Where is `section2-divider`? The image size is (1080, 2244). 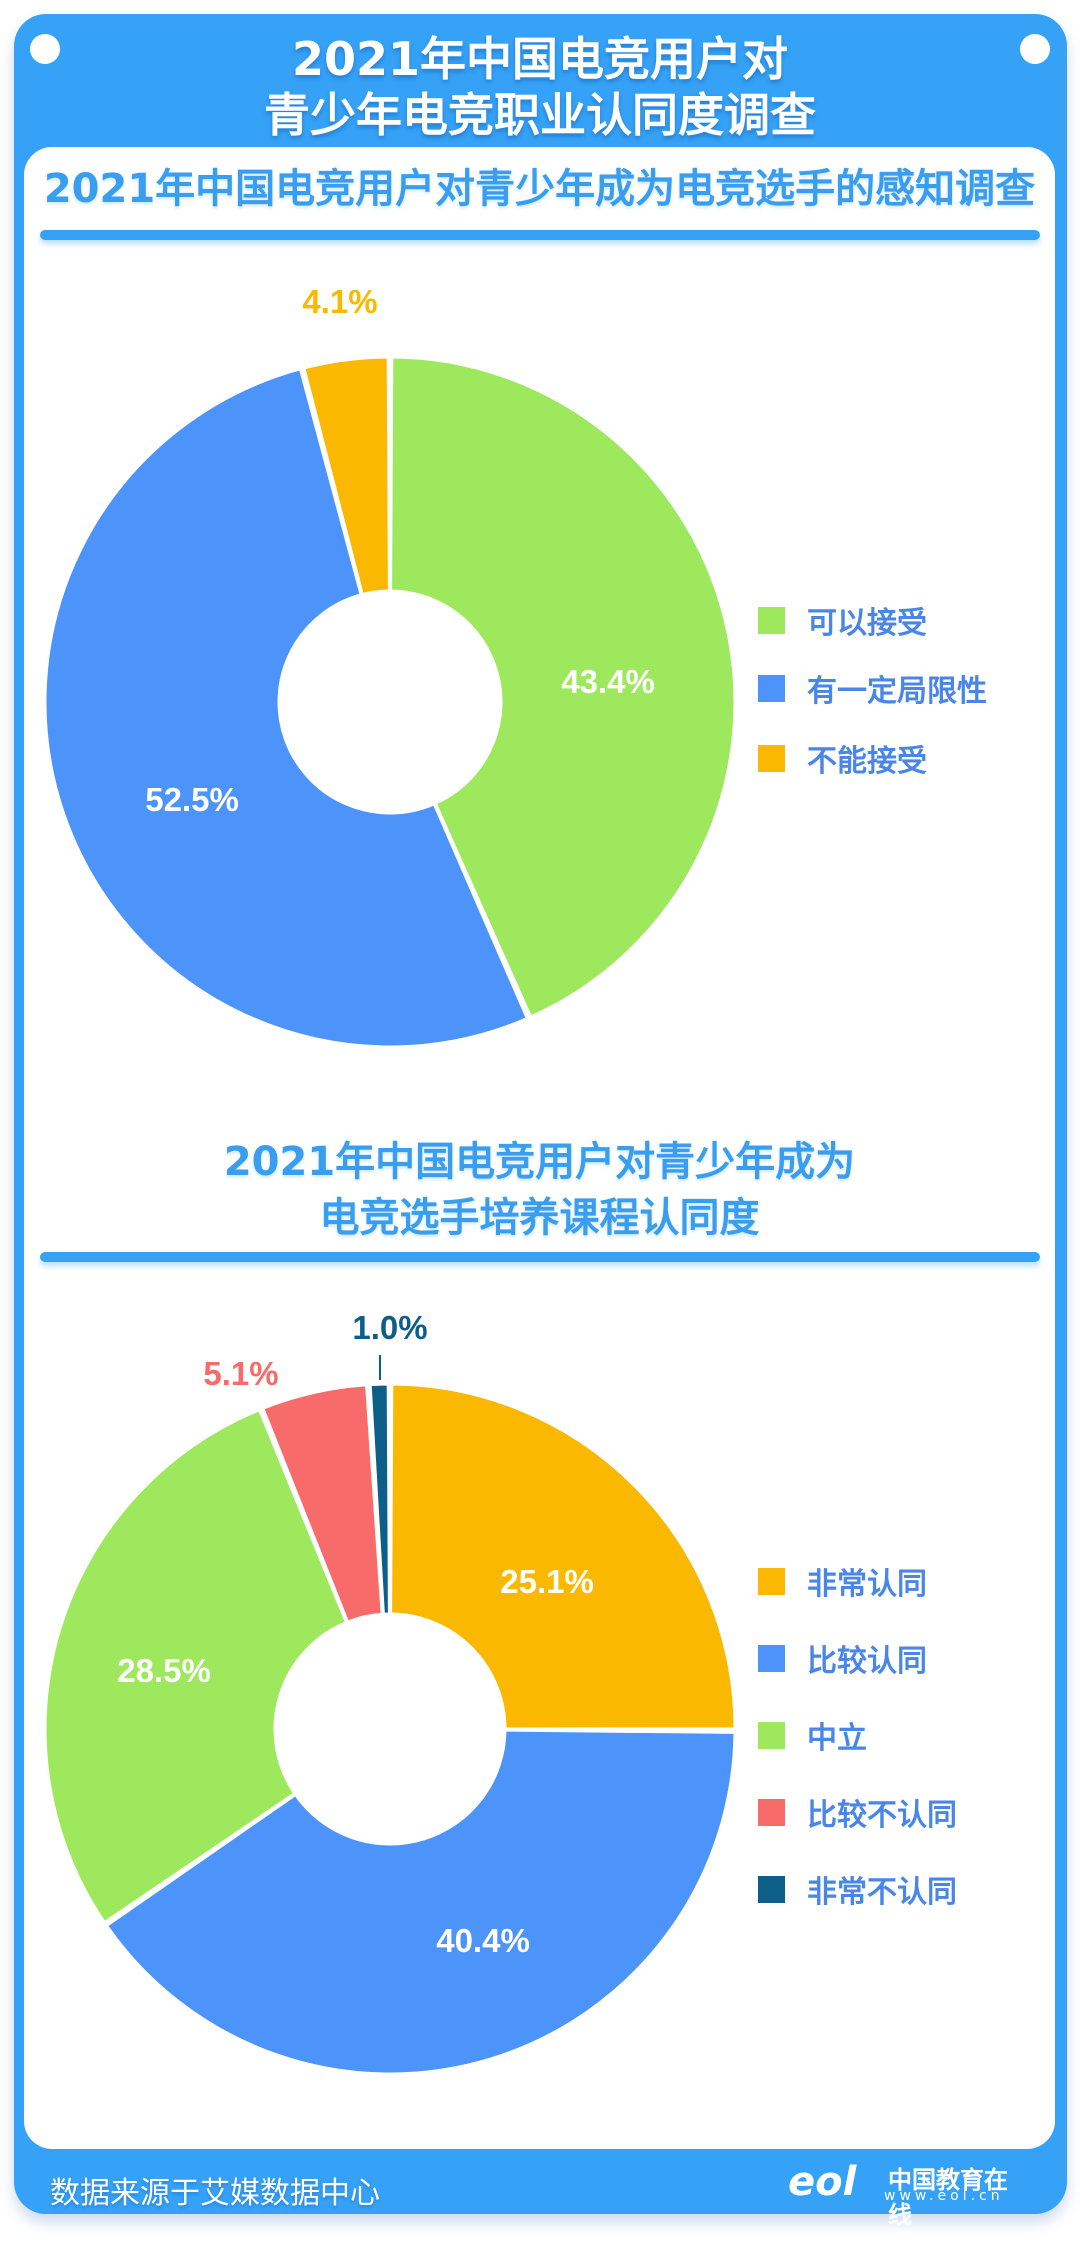
section2-divider is located at coordinates (540, 1257).